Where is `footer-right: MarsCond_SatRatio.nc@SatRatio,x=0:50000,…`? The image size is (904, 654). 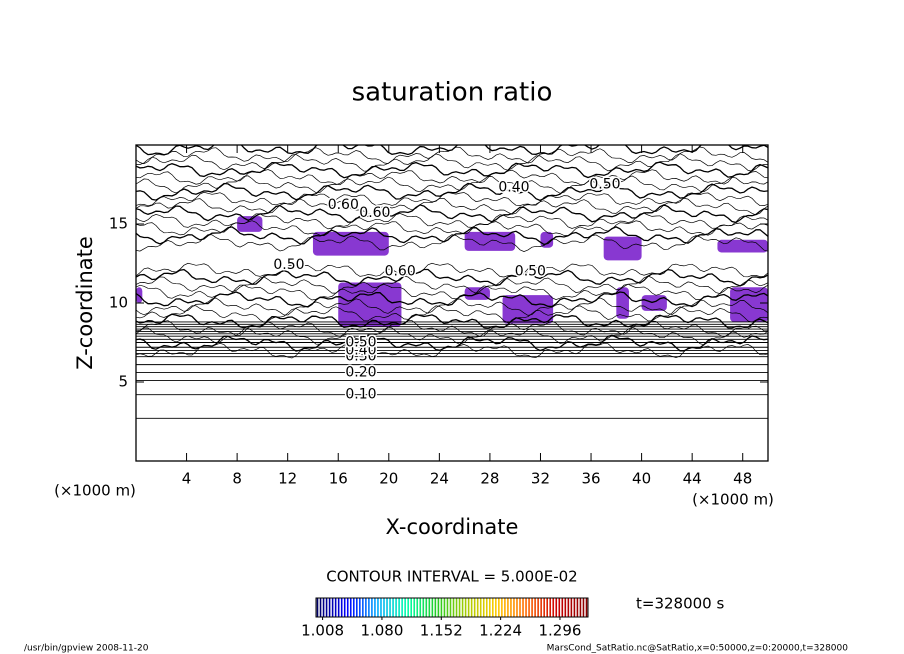
footer-right: MarsCond_SatRatio.nc@SatRatio,x=0:50000,… is located at coordinates (698, 649).